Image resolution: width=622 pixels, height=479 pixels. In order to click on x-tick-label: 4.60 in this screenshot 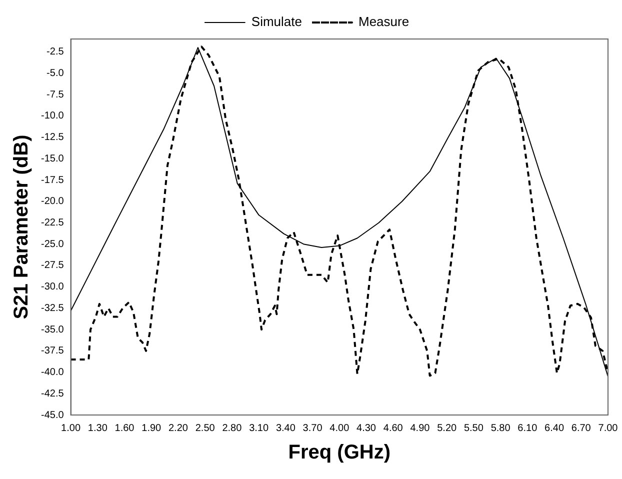, I will do `click(393, 428)`.